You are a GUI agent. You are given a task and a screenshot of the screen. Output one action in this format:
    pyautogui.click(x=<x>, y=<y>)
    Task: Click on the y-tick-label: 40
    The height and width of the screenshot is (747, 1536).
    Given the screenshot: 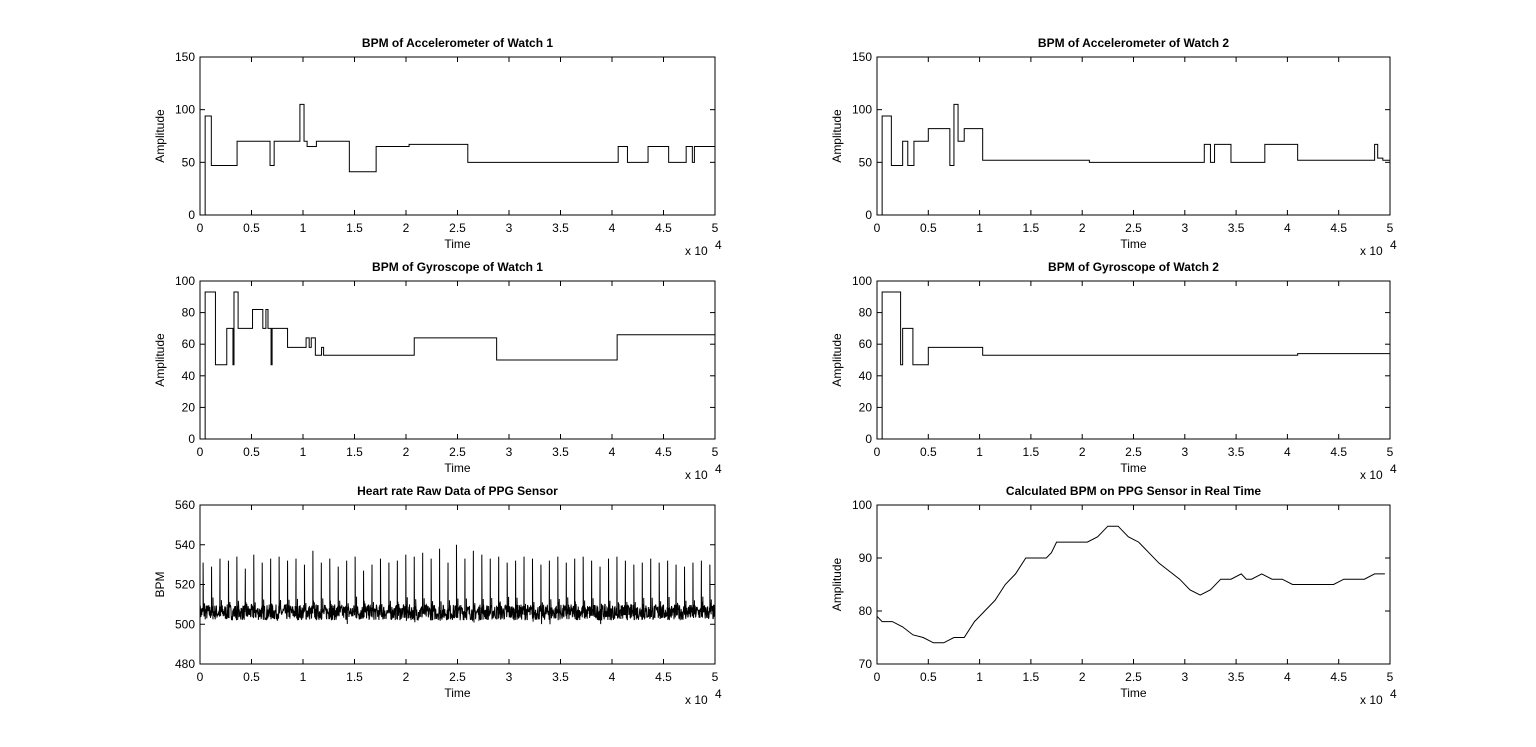 What is the action you would take?
    pyautogui.click(x=189, y=376)
    